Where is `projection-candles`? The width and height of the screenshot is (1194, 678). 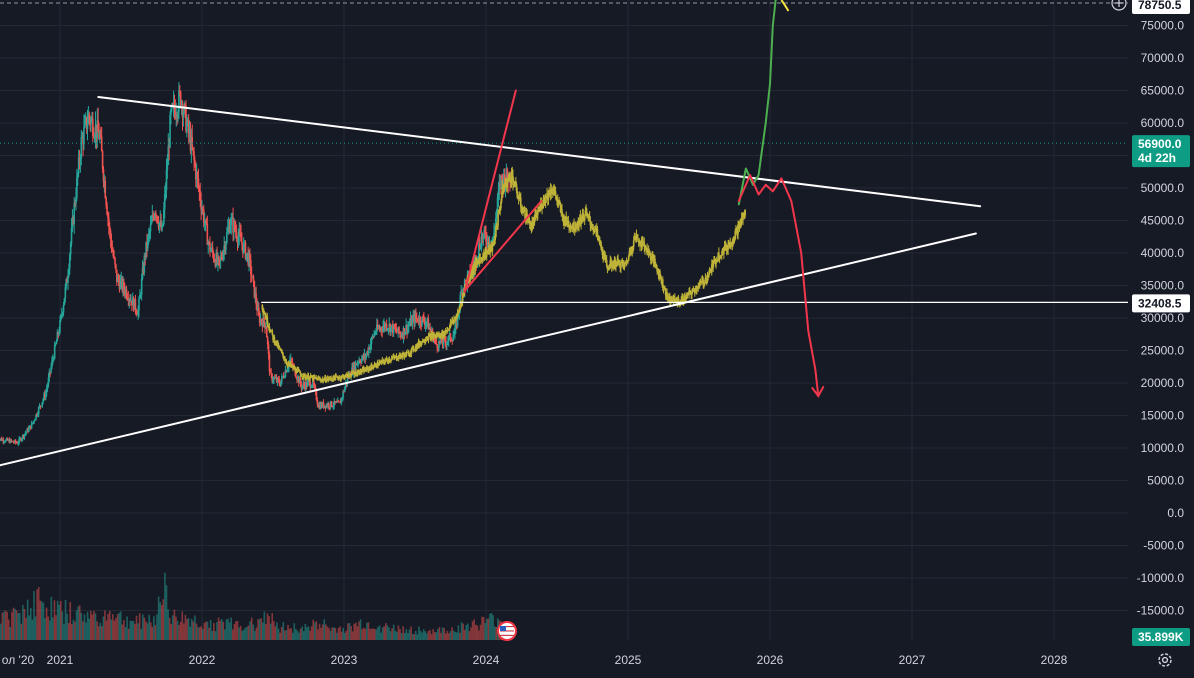
projection-candles is located at coordinates (503, 275).